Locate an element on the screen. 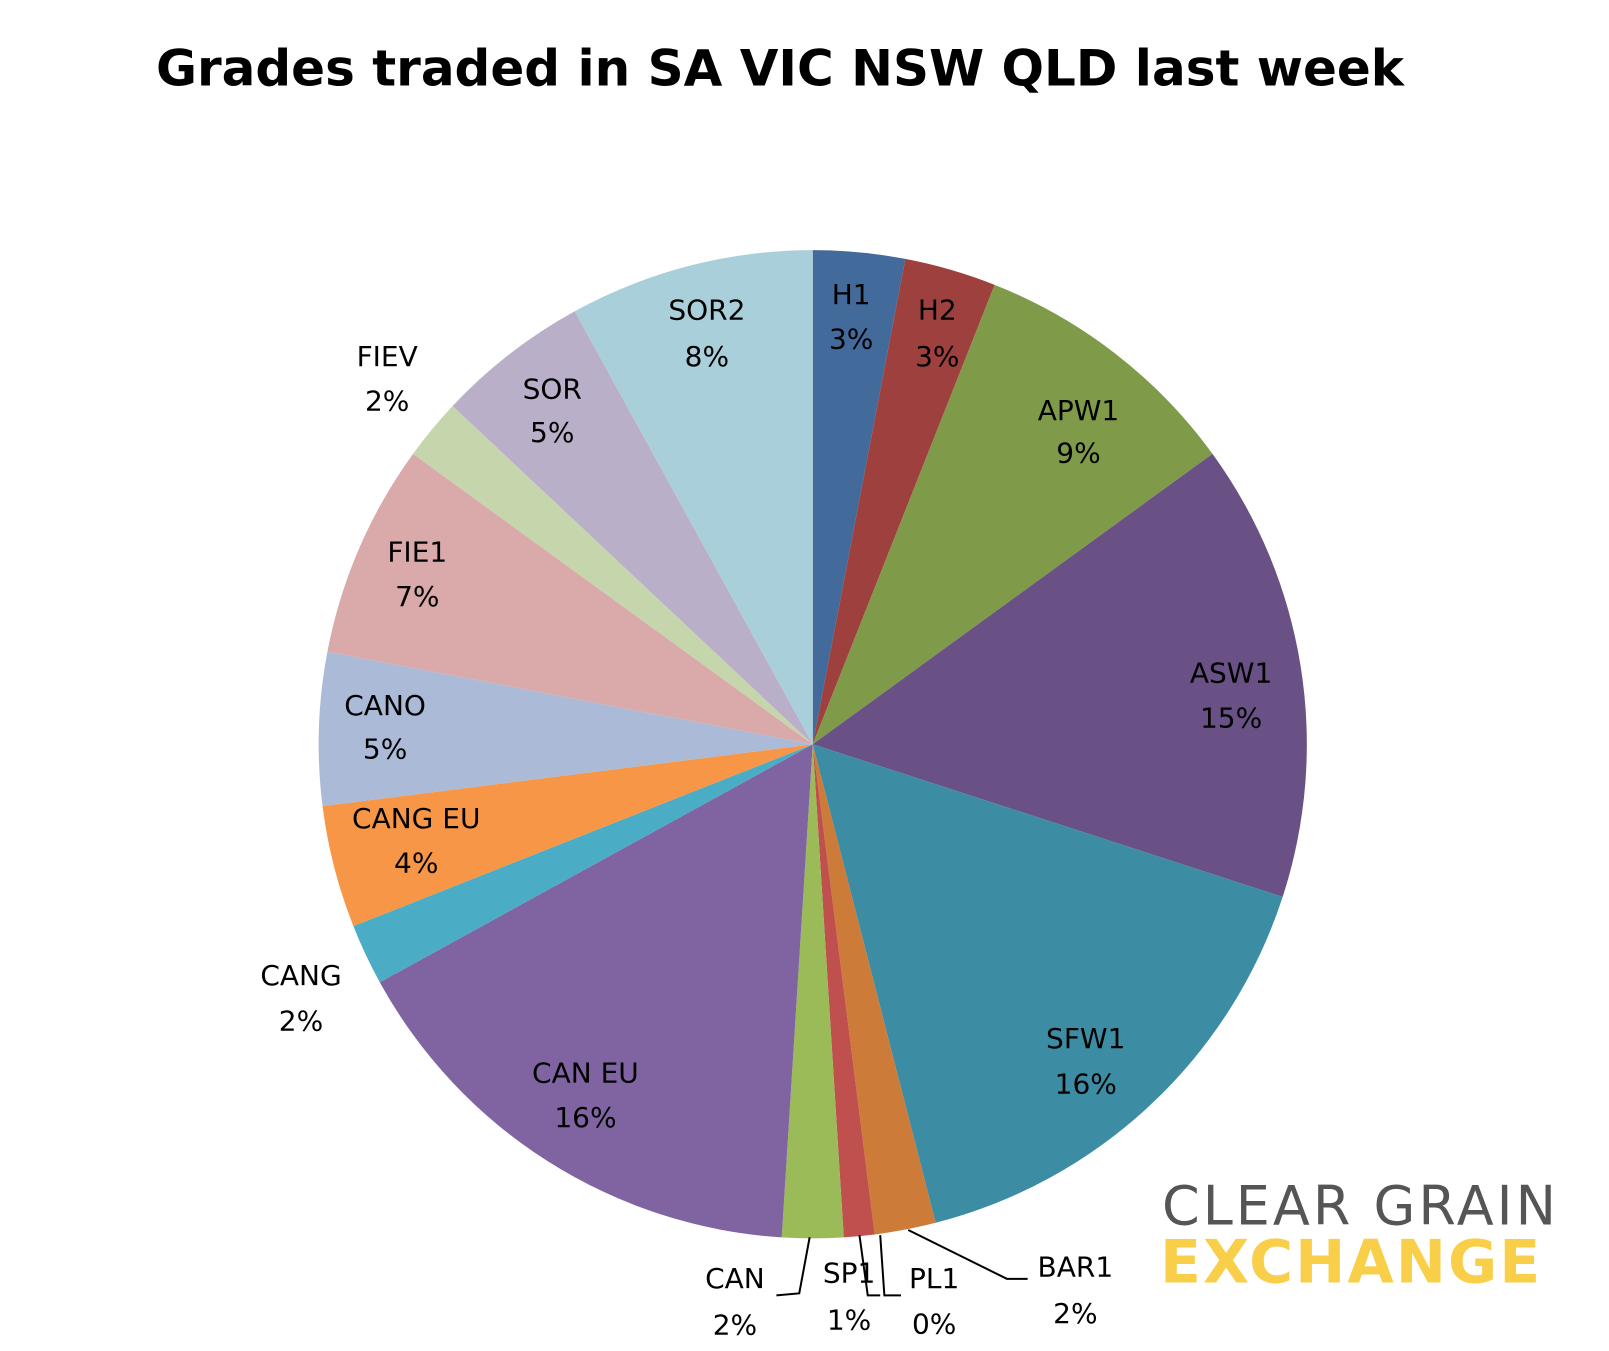 Image resolution: width=1609 pixels, height=1351 pixels. slice-value-label: 1% is located at coordinates (849, 1319).